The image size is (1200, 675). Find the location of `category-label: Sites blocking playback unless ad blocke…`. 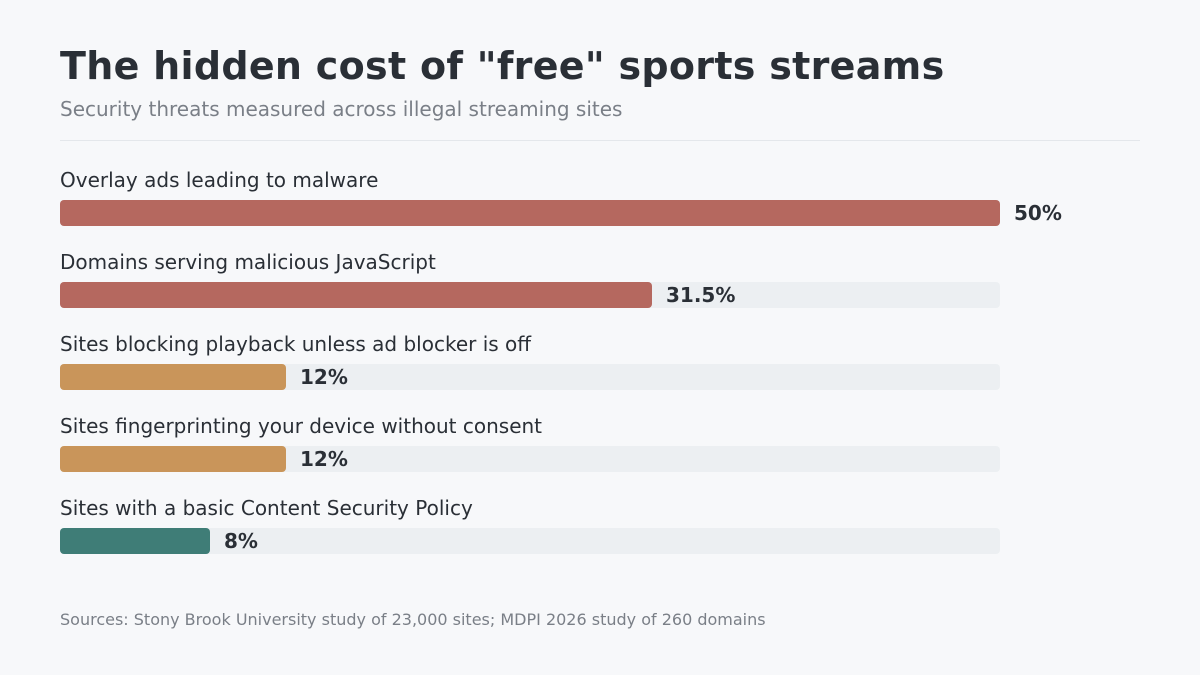

category-label: Sites blocking playback unless ad blocke… is located at coordinates (296, 344).